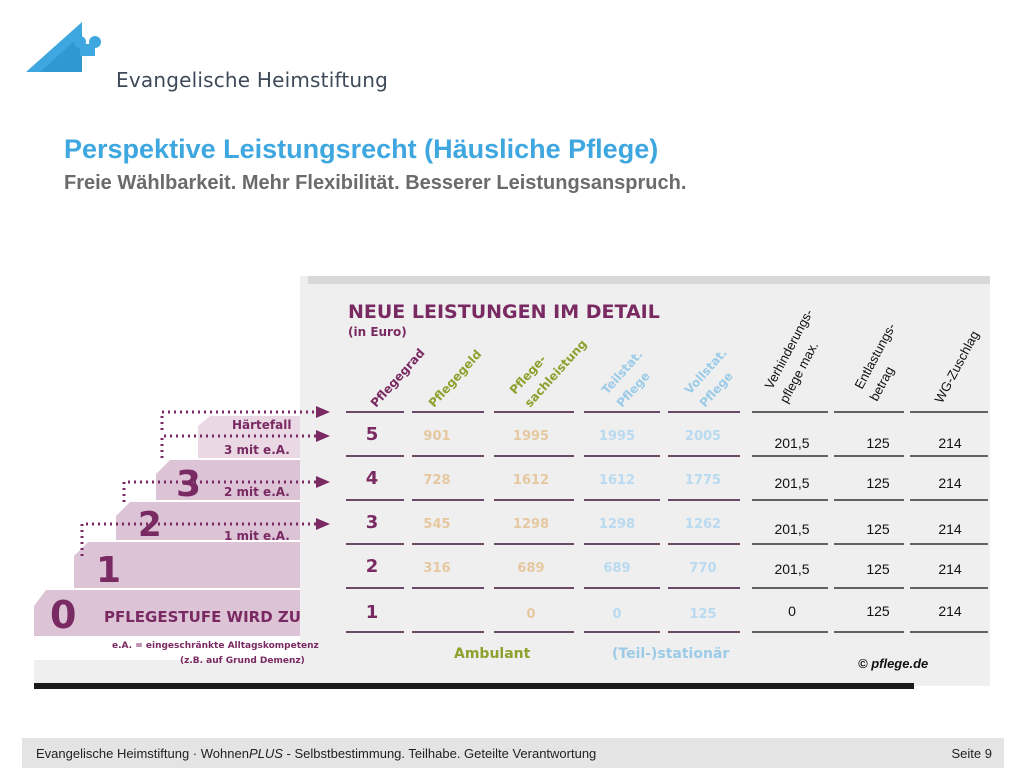  What do you see at coordinates (530, 614) in the screenshot?
I see `cell-sachleistung-5: 0` at bounding box center [530, 614].